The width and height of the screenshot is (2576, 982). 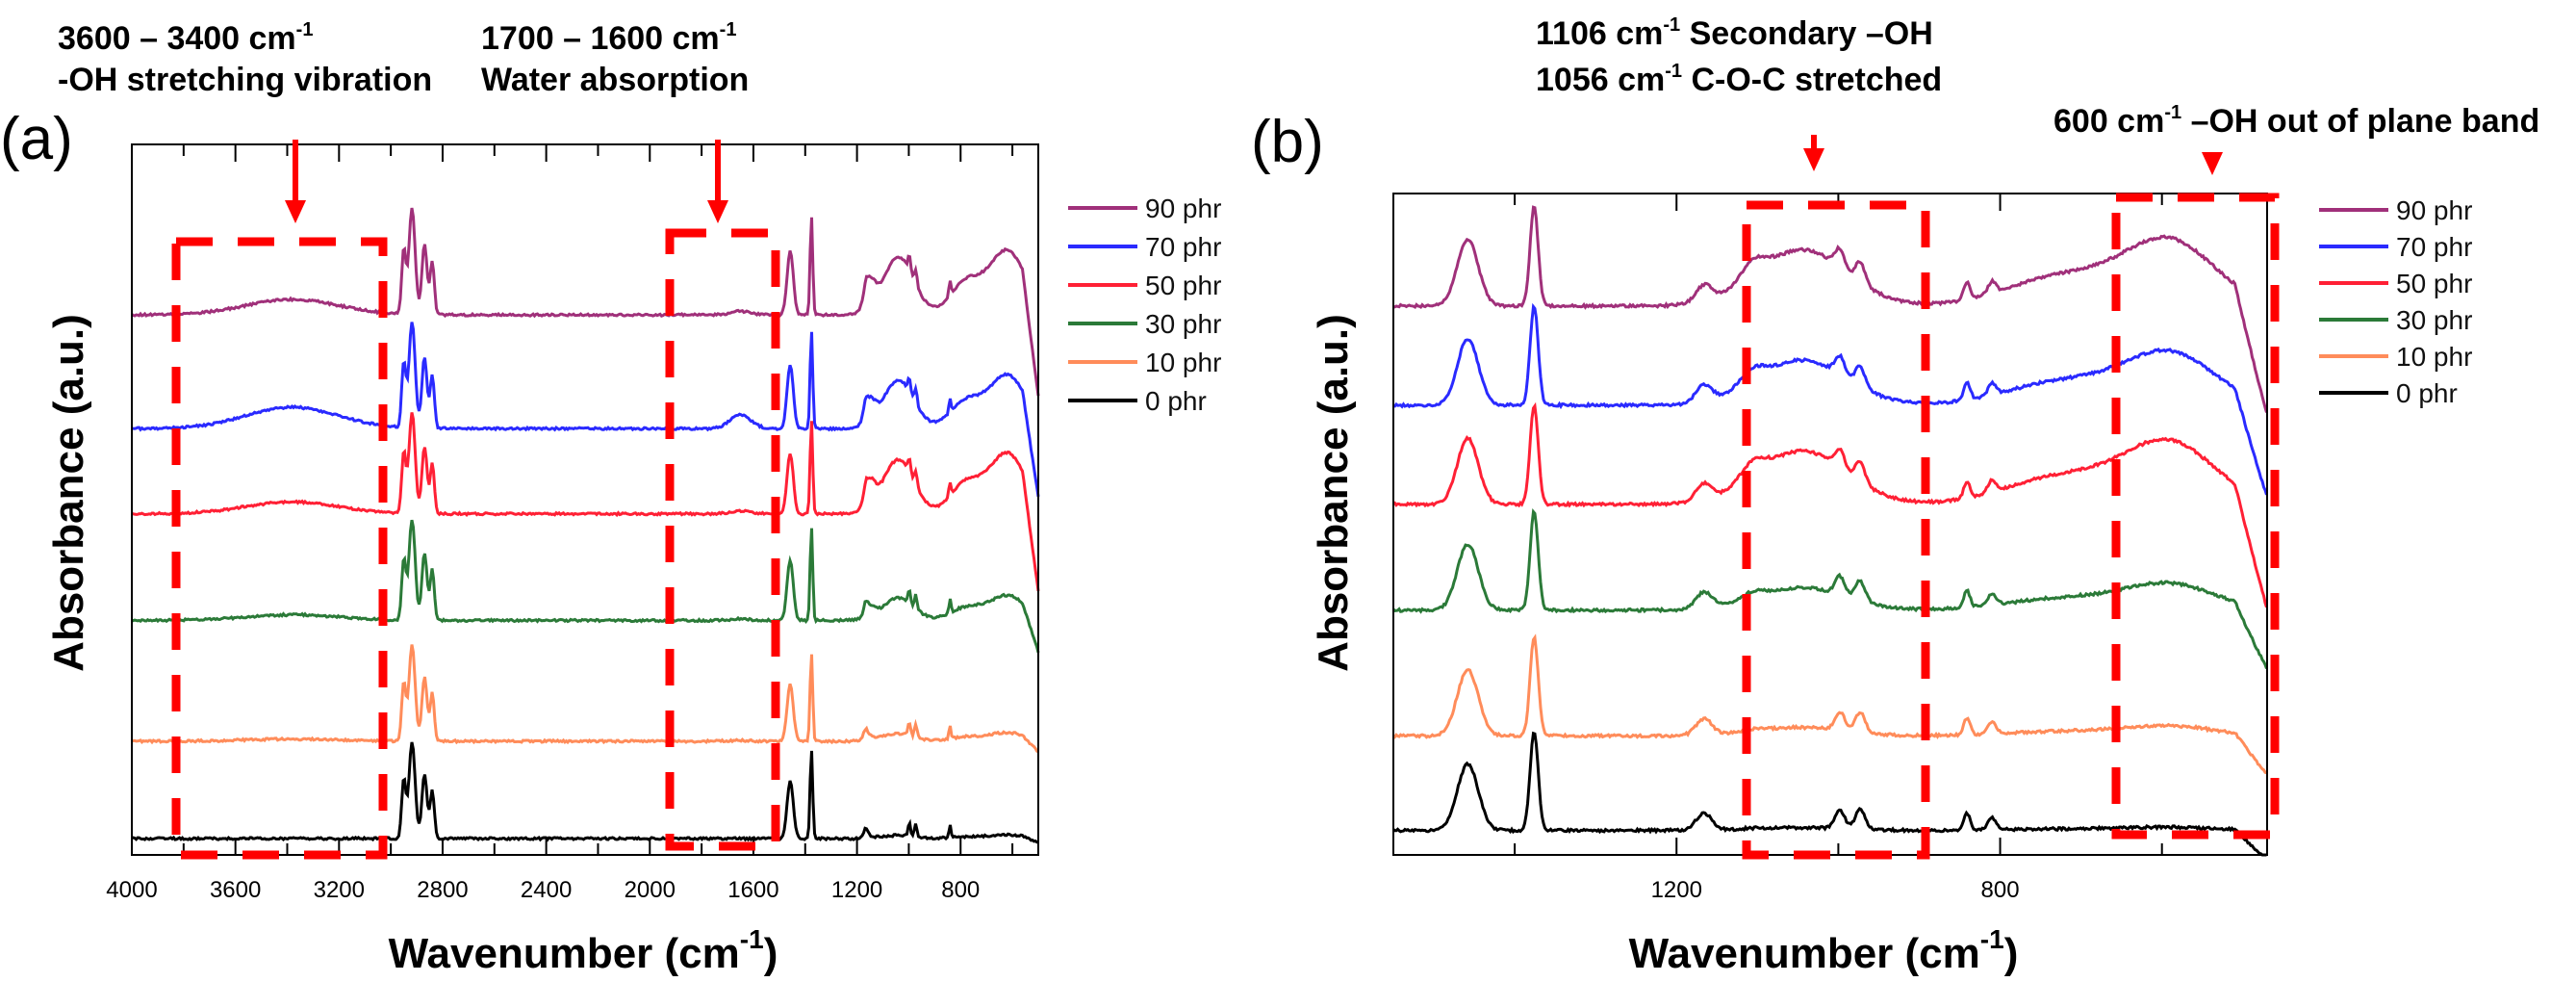 I want to click on x-tick-label: 3200, so click(x=339, y=890).